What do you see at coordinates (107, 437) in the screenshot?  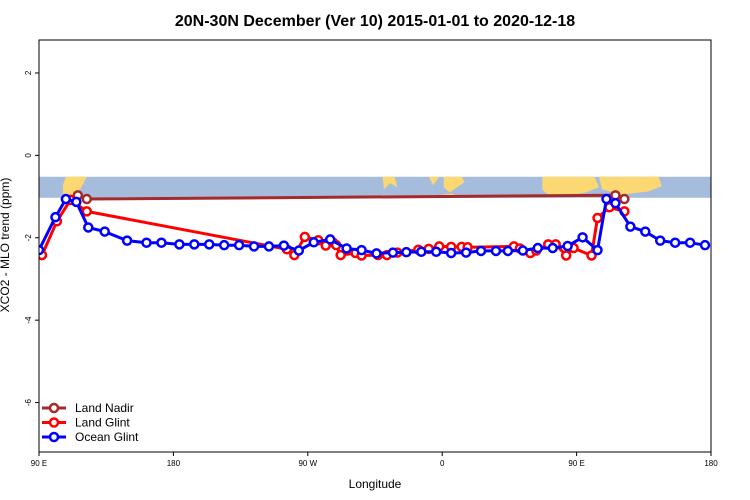 I see `legend-label: Ocean Glint` at bounding box center [107, 437].